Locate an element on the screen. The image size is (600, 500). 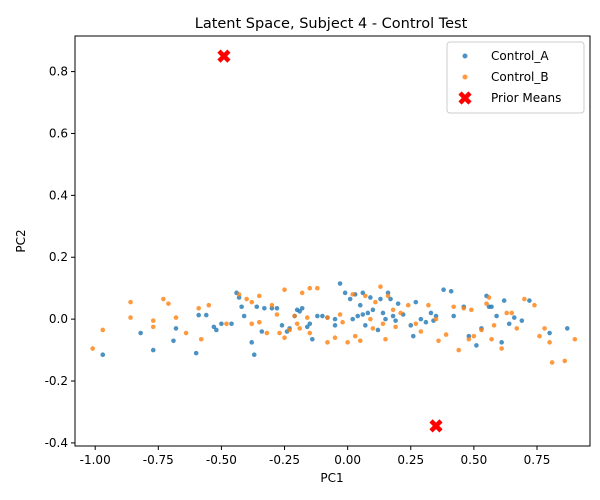
y-axis-label: PC2 is located at coordinates (21, 240).